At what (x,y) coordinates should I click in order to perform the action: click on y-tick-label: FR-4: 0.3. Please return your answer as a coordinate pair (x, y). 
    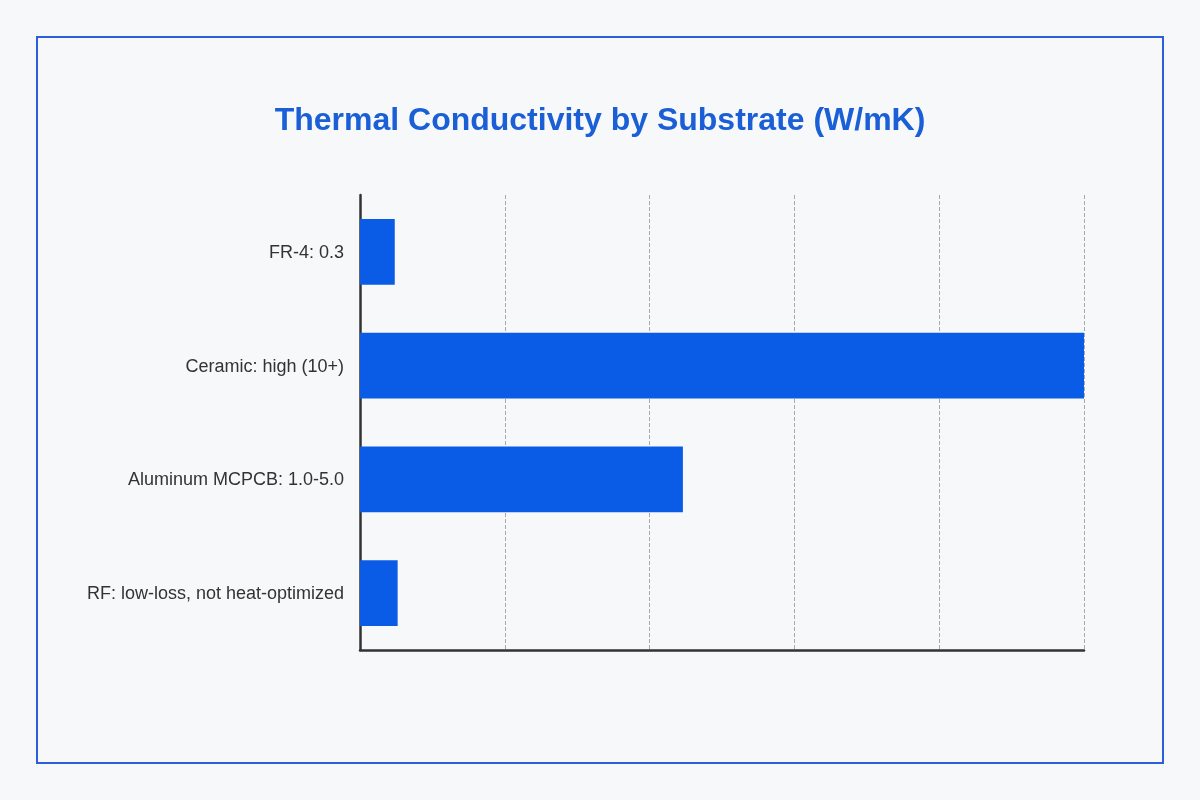
    Looking at the image, I should click on (306, 251).